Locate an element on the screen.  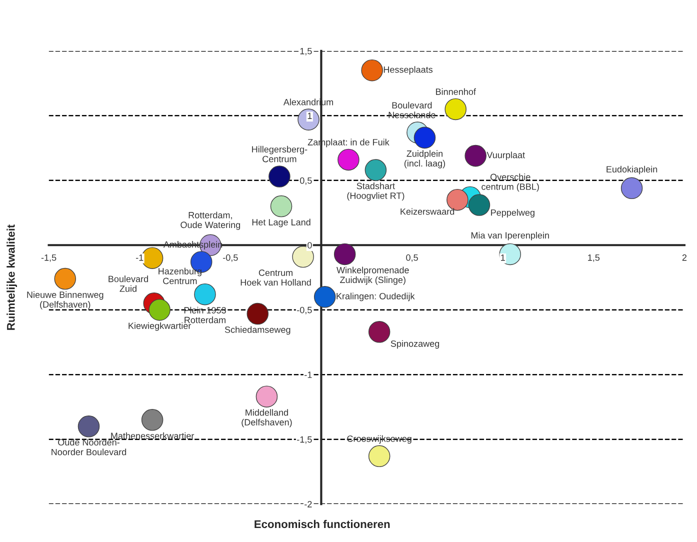
data-label: Kiewiegkwartier is located at coordinates (160, 326).